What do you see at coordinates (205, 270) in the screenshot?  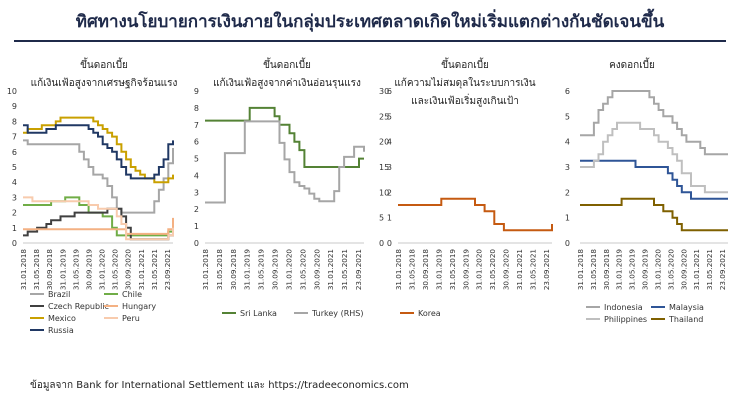 I see `panel2-xtick: 31.01.2018` at bounding box center [205, 270].